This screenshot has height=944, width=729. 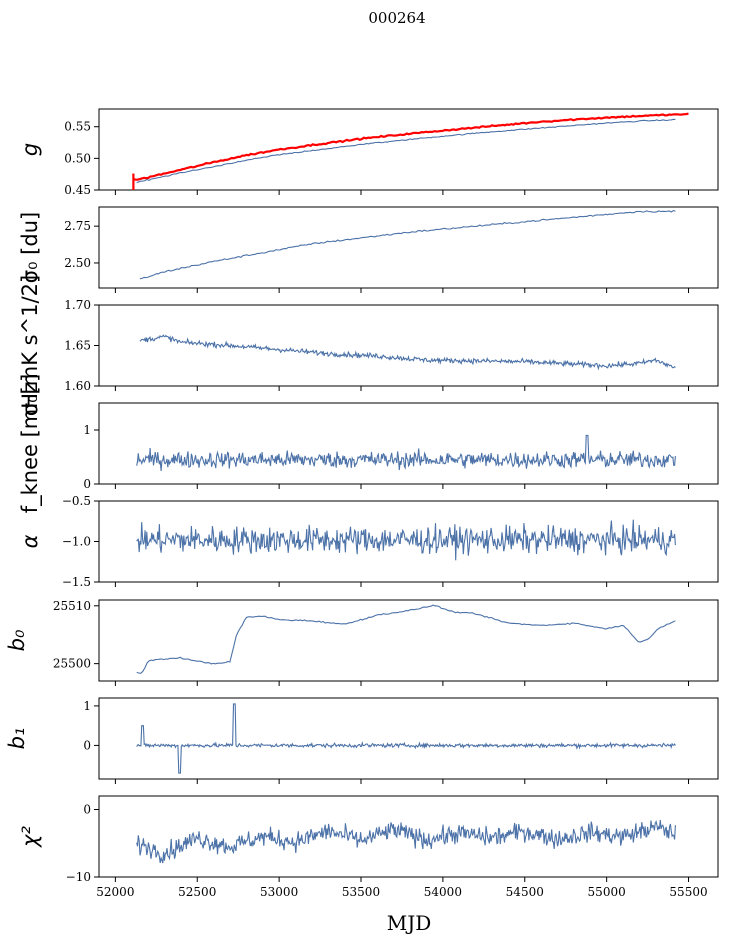 What do you see at coordinates (17, 640) in the screenshot?
I see `y-axis-label: b₀` at bounding box center [17, 640].